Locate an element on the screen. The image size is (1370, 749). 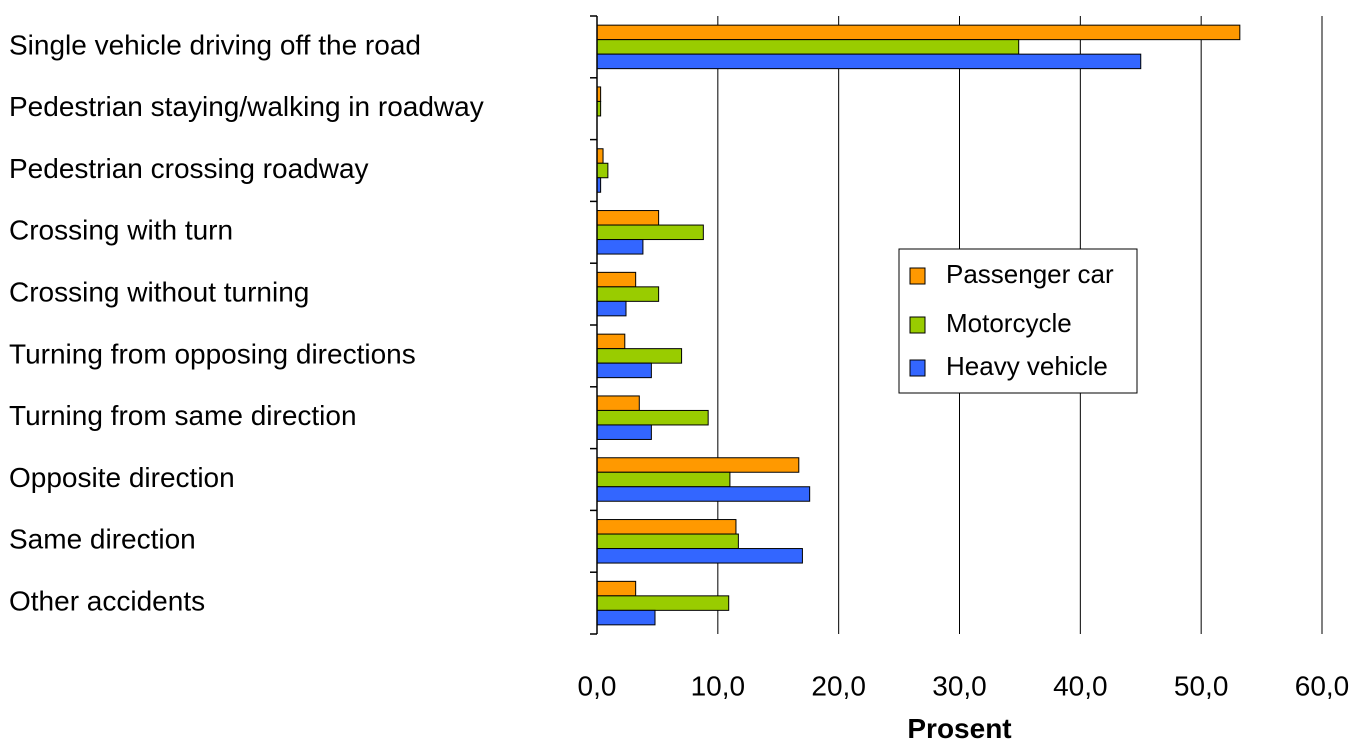
category-label-9: Other accidents is located at coordinates (107, 600).